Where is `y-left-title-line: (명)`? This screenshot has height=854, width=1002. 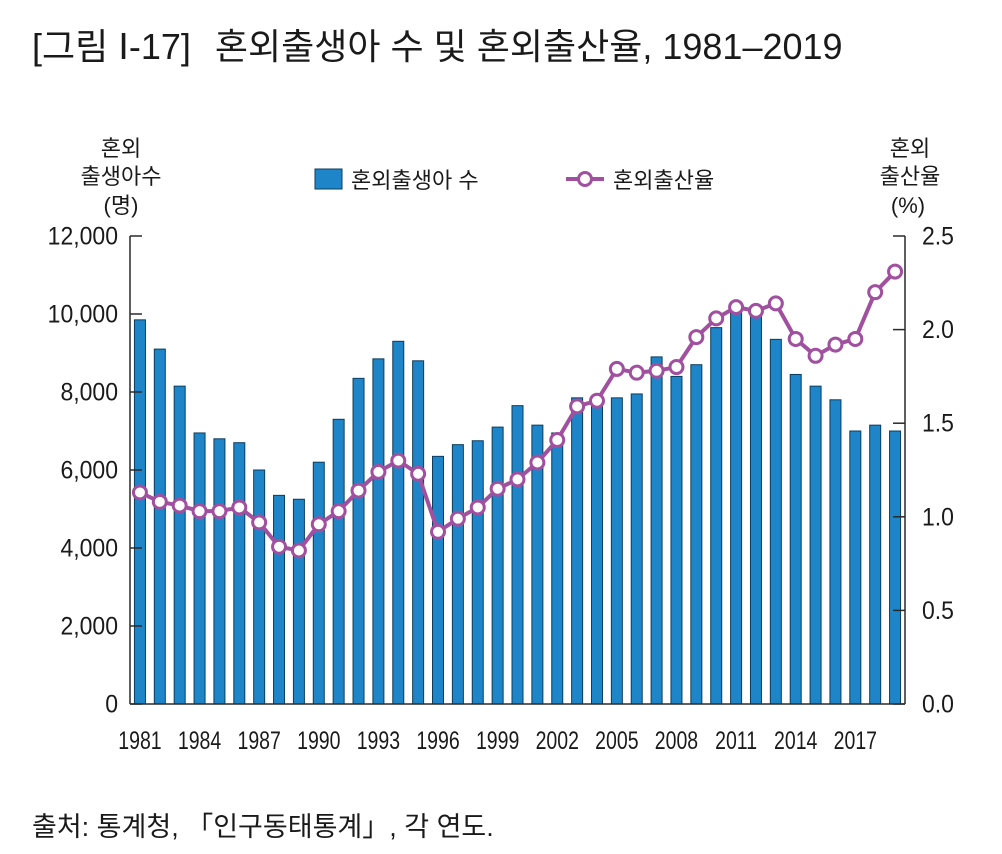 y-left-title-line: (명) is located at coordinates (121, 205).